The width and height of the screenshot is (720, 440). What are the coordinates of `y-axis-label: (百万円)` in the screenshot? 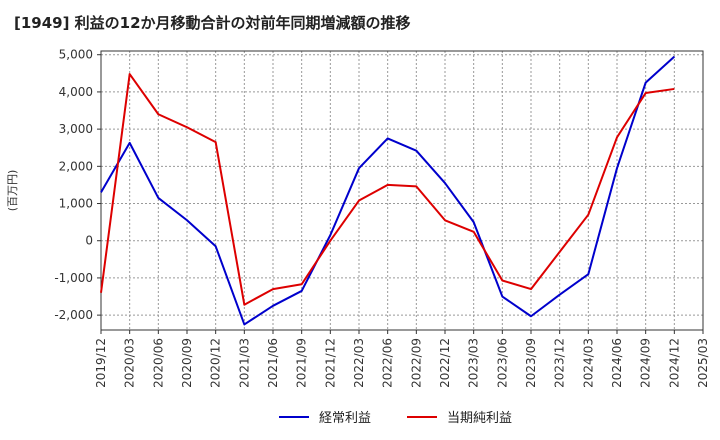 It's located at (12, 191).